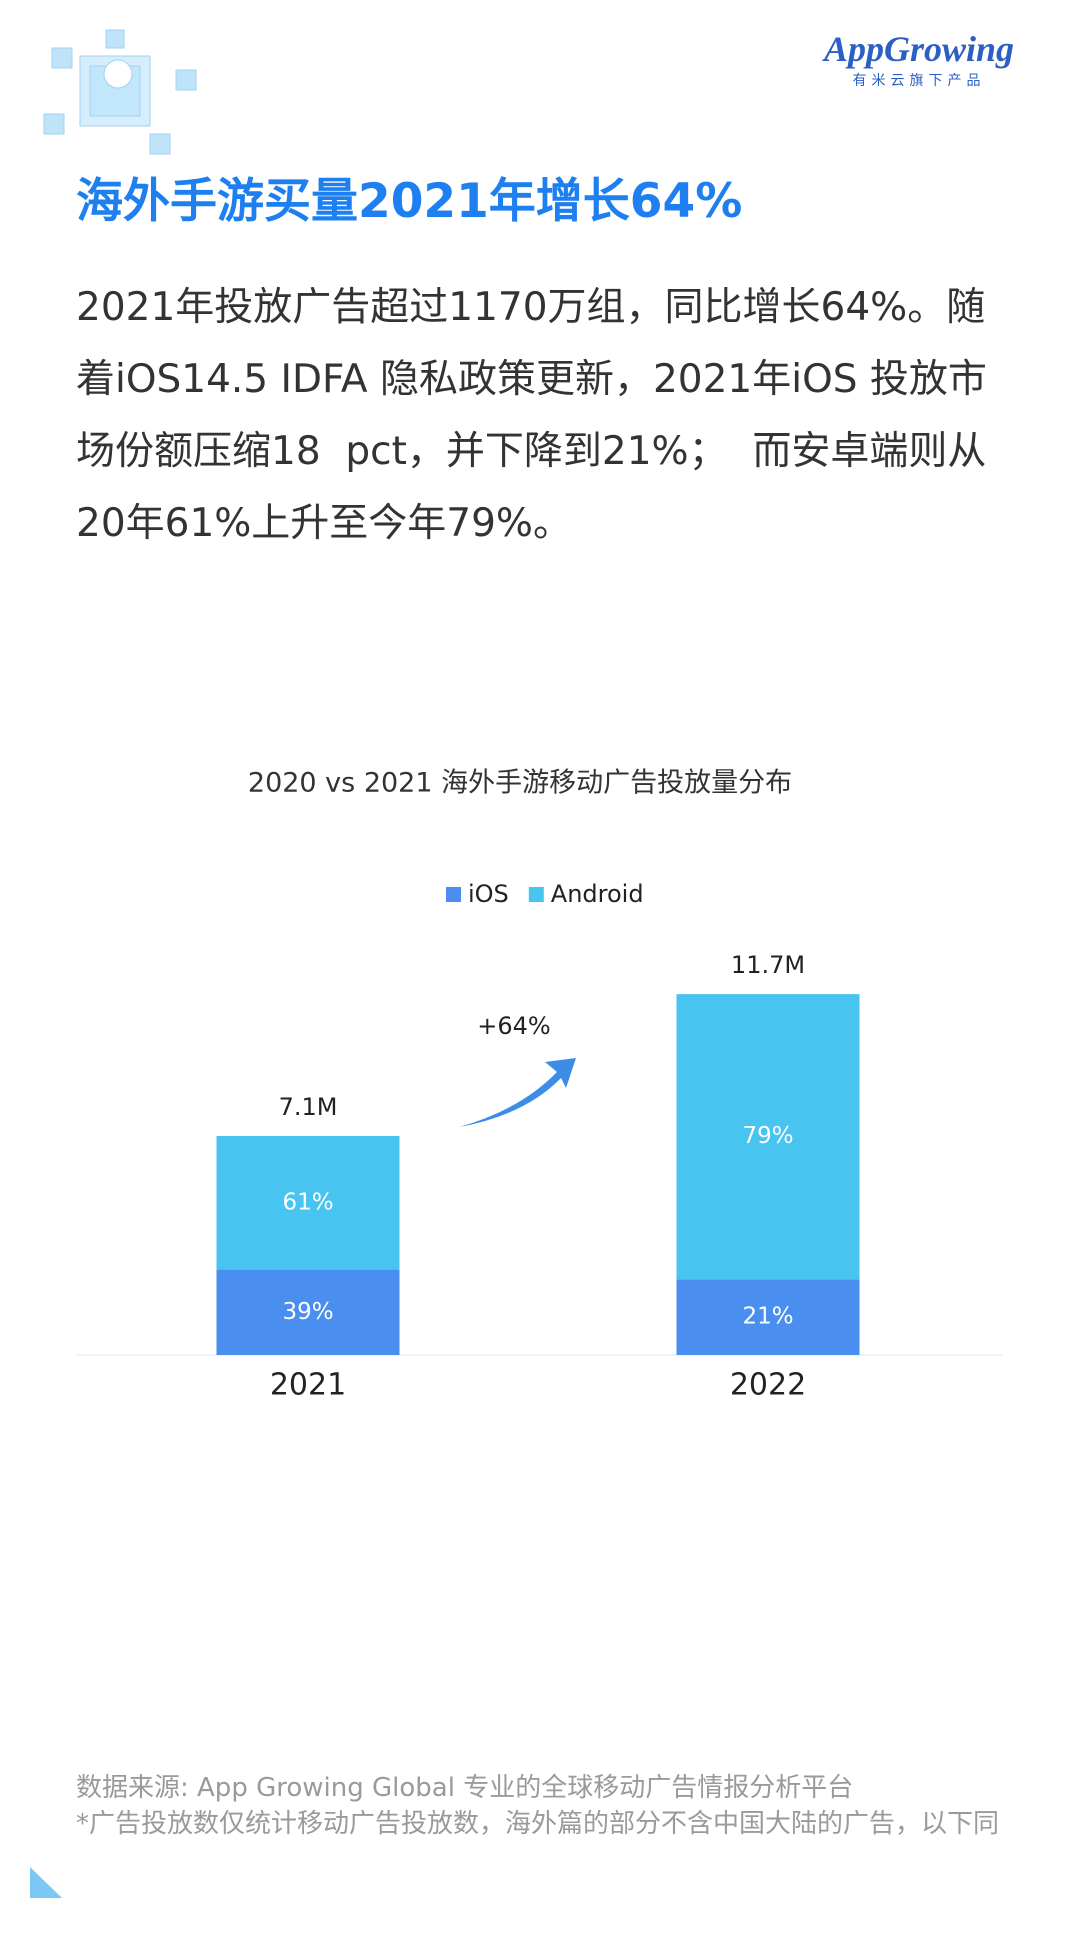 Image resolution: width=1080 pixels, height=1943 pixels. What do you see at coordinates (409, 201) in the screenshot?
I see `title: 海外手游买量2021年增长64%` at bounding box center [409, 201].